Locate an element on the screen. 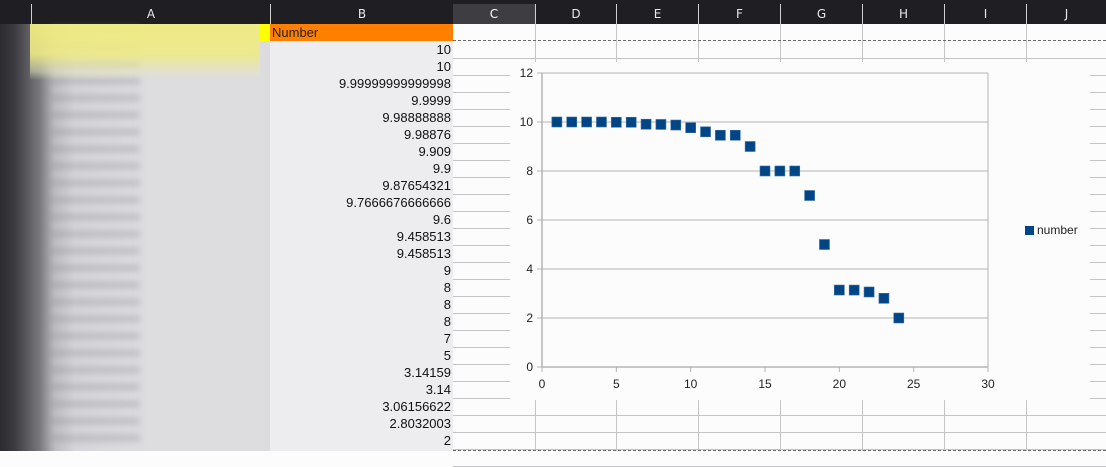 The width and height of the screenshot is (1106, 467). y-tick-label: 10 is located at coordinates (527, 122).